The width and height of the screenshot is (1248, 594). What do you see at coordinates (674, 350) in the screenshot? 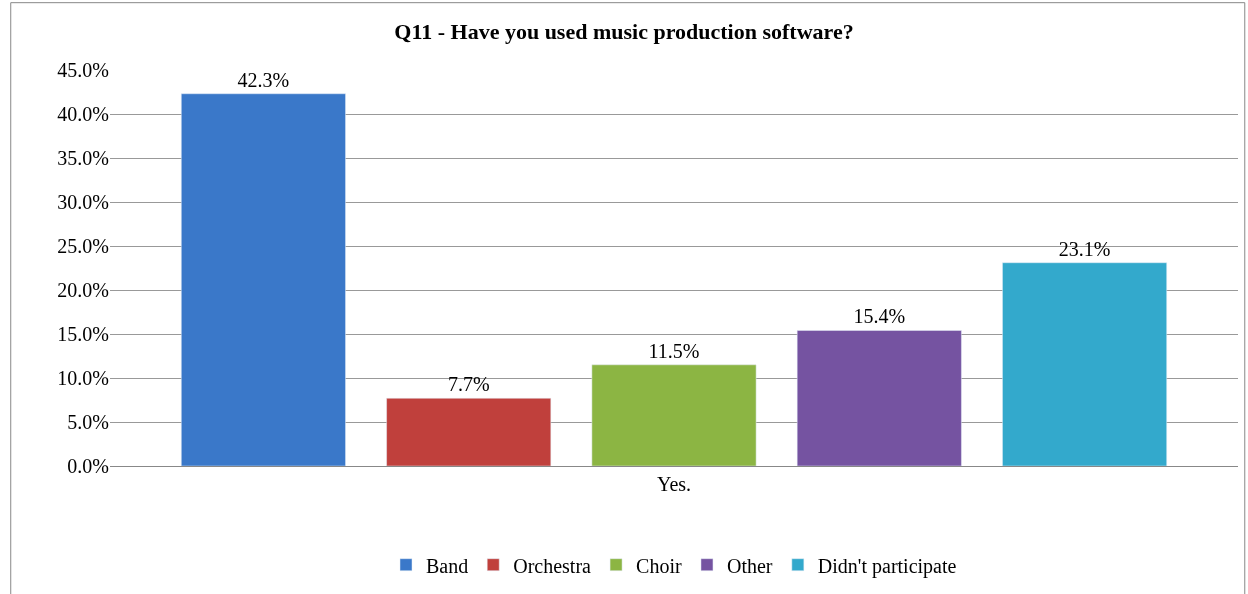
I see `data-label: 11.5%` at bounding box center [674, 350].